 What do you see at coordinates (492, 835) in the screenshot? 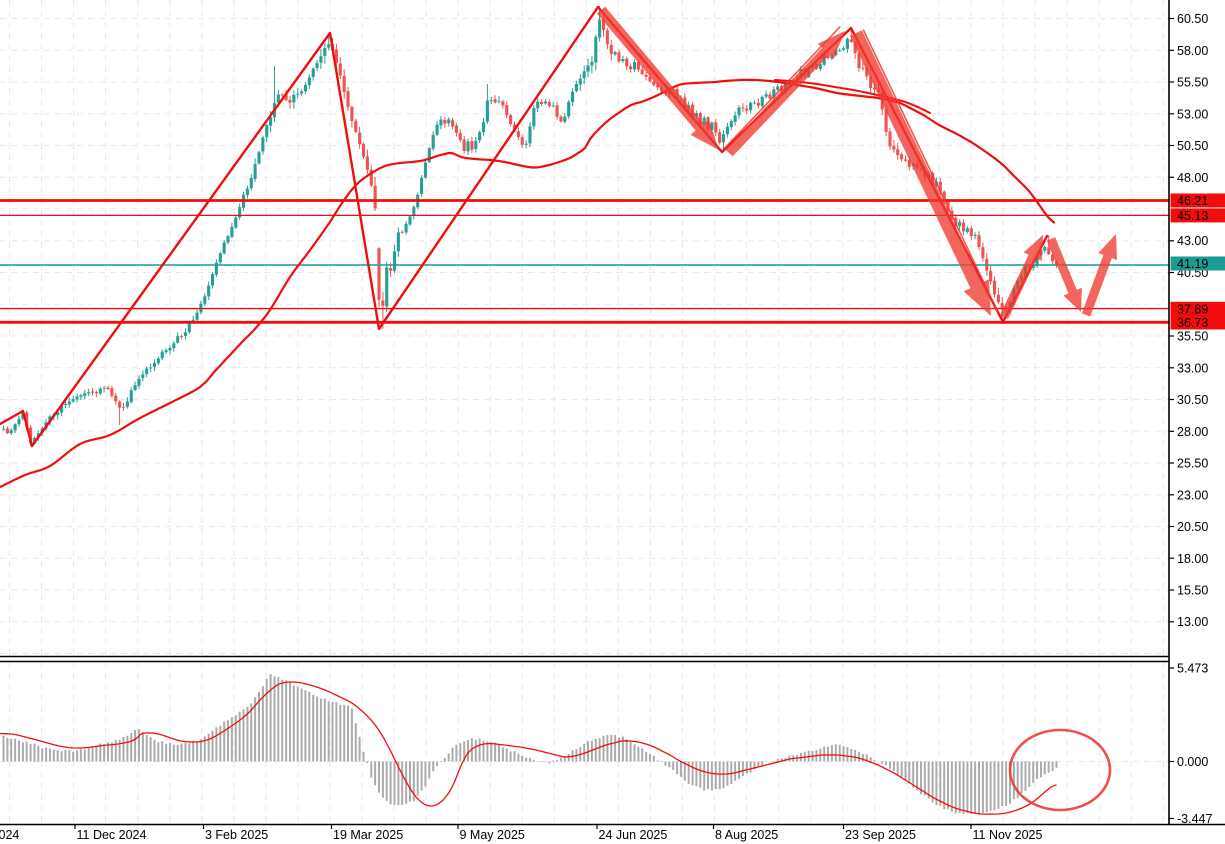
I see `svg-text: 9 May 2025` at bounding box center [492, 835].